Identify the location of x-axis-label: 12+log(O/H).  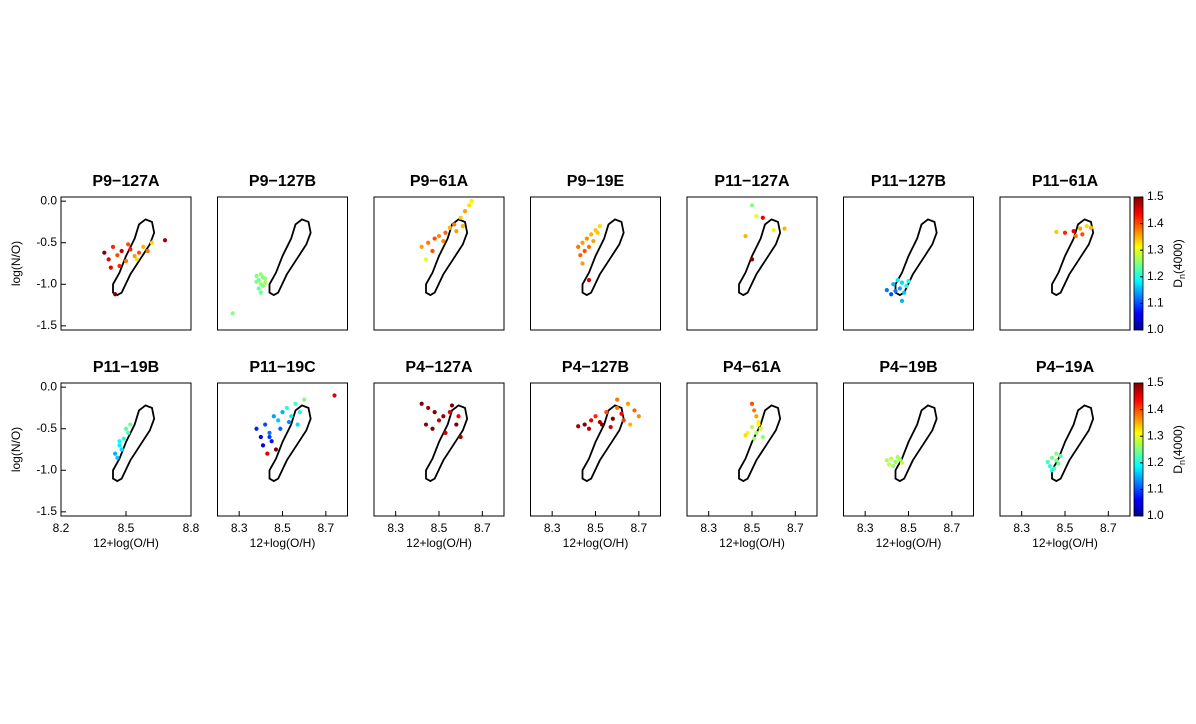
(1065, 543).